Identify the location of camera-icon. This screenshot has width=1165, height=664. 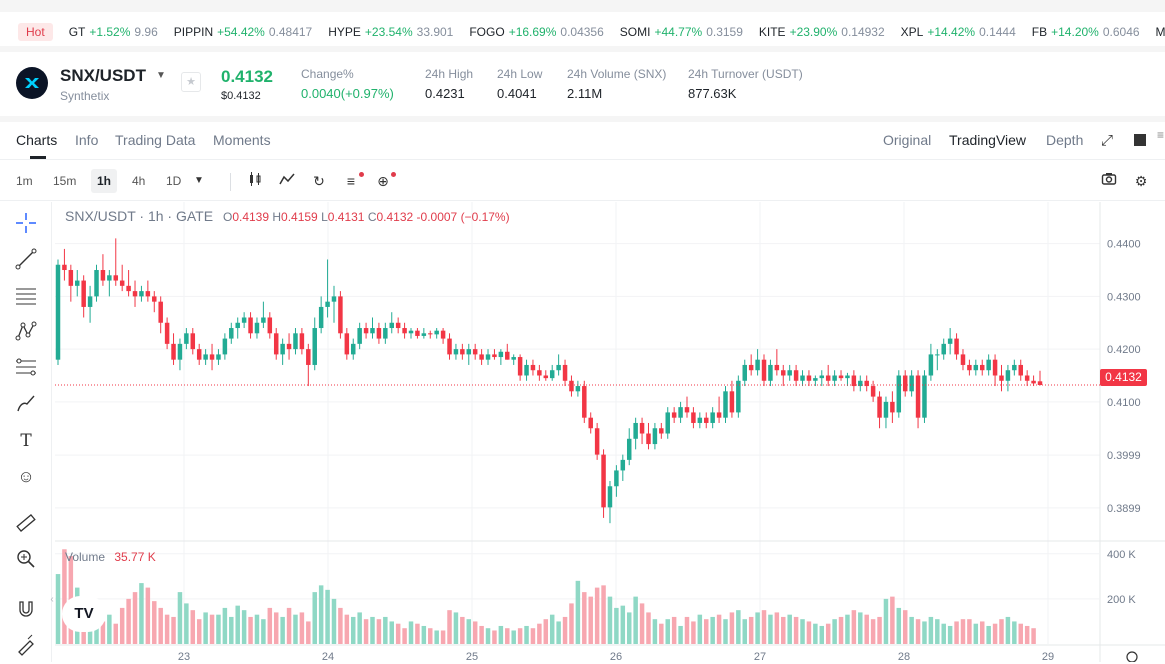
(1109, 181).